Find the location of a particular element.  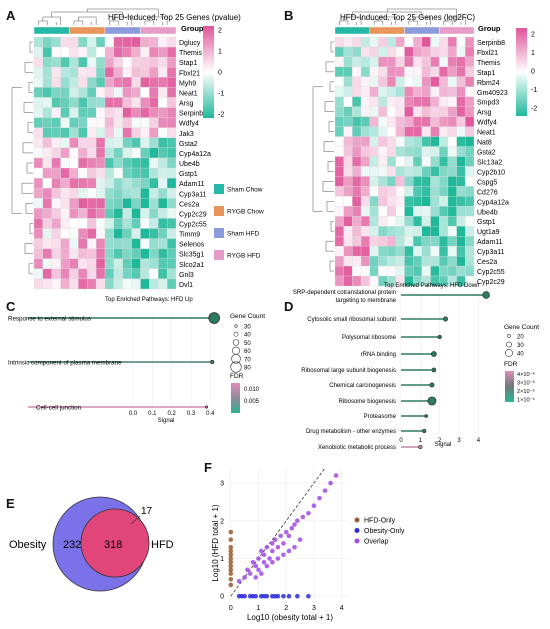

scatter-legend-label: Obesity-Only is located at coordinates (384, 531).